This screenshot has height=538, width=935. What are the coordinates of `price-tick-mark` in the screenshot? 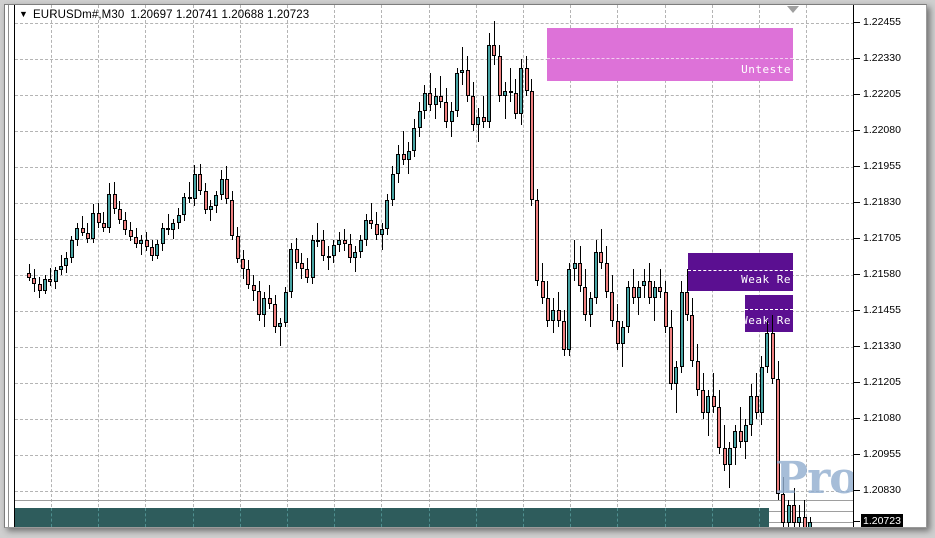 It's located at (857, 94).